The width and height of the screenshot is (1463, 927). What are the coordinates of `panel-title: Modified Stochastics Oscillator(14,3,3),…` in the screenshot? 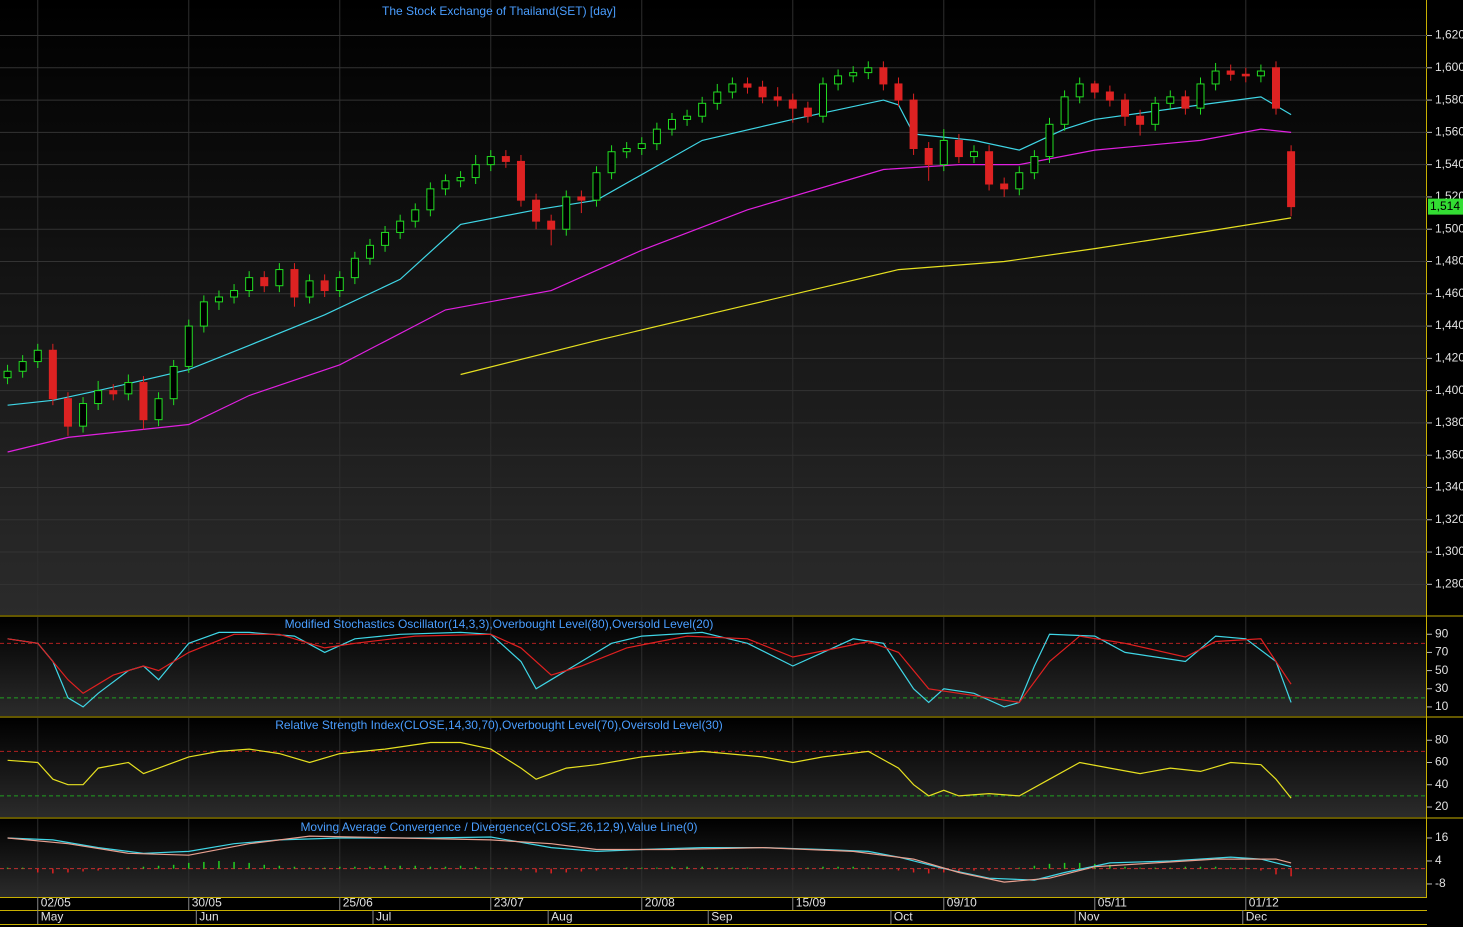 It's located at (499, 624).